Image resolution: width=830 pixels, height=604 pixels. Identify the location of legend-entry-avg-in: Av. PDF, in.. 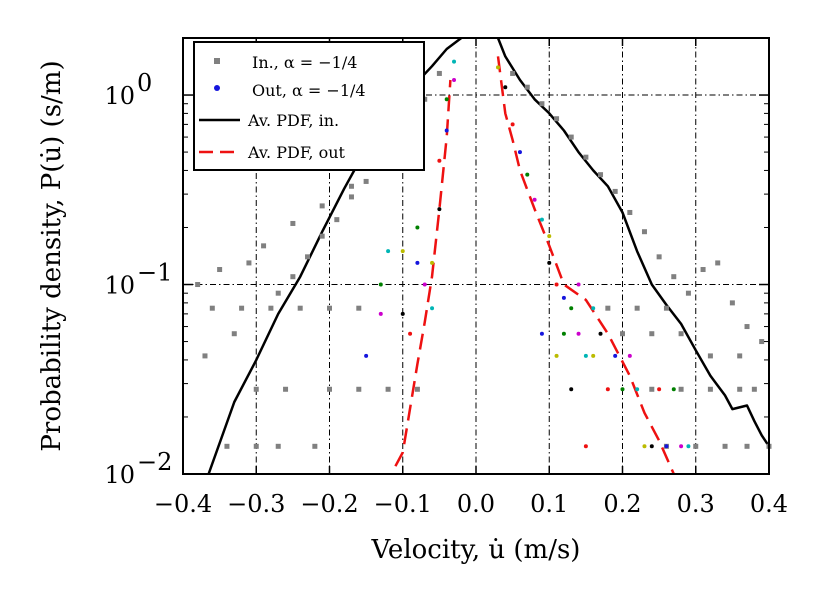
(269, 120).